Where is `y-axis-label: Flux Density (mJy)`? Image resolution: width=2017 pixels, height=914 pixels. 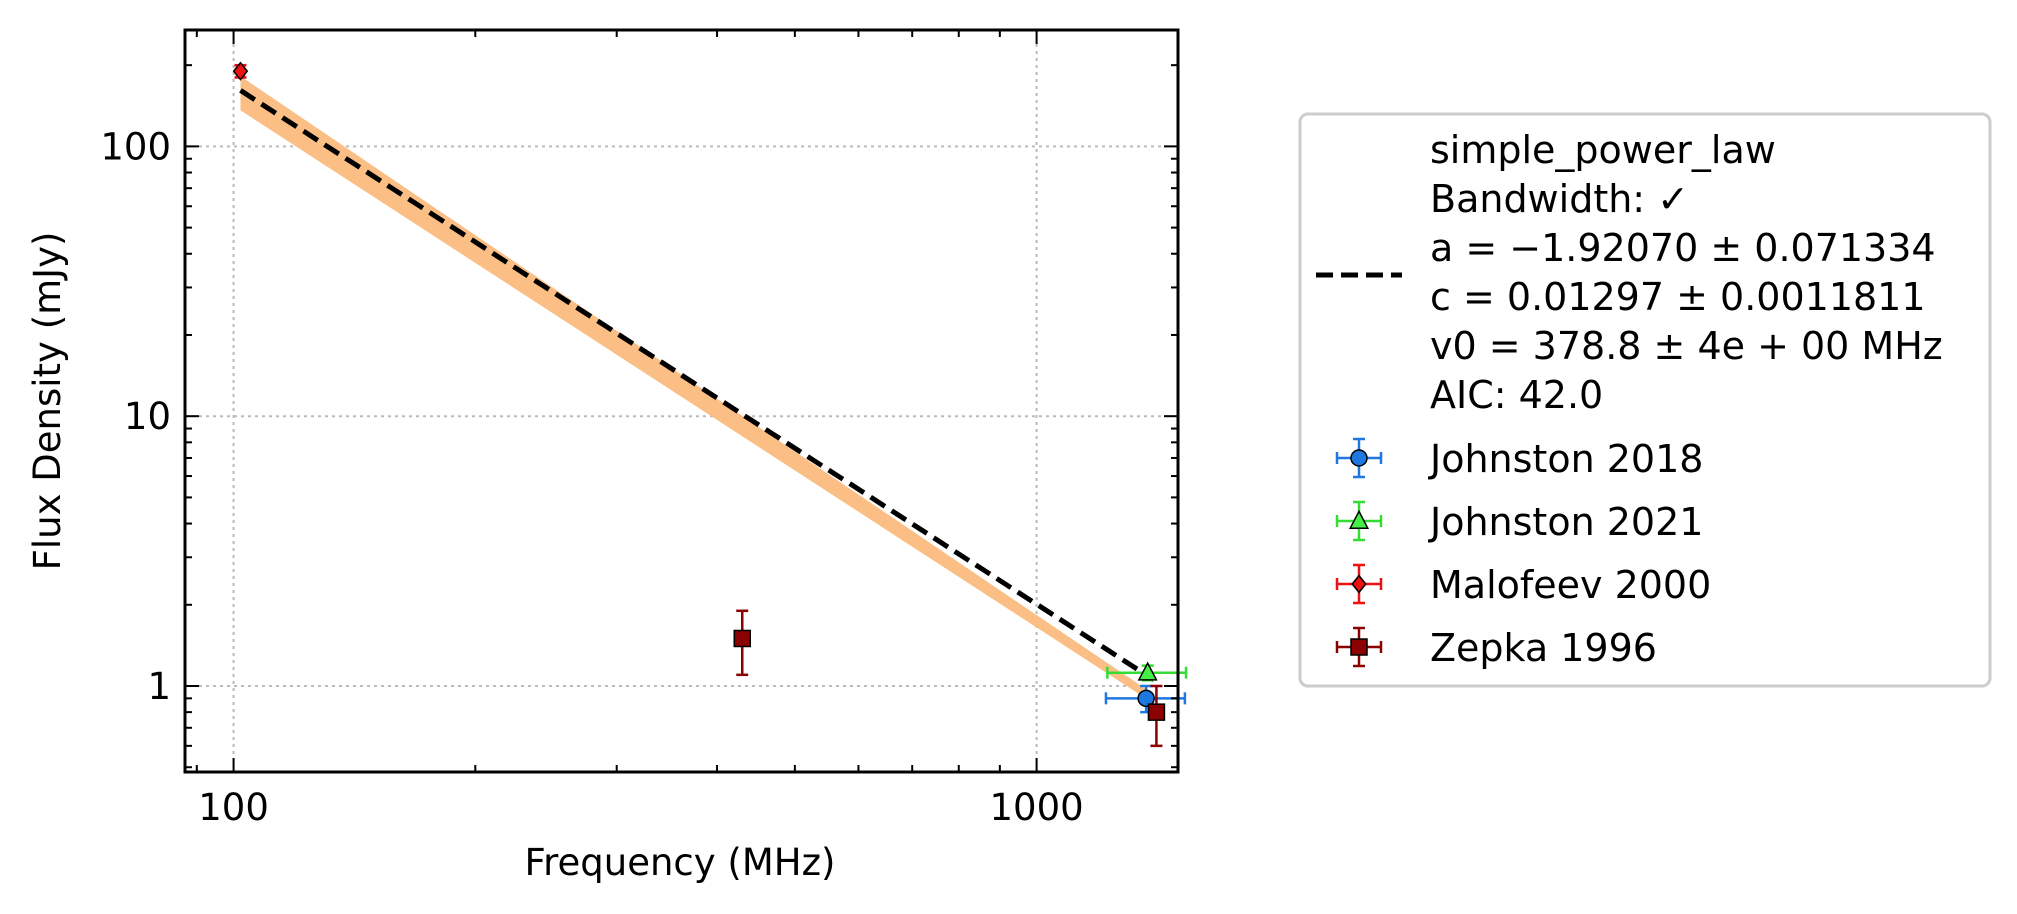 y-axis-label: Flux Density (mJy) is located at coordinates (47, 401).